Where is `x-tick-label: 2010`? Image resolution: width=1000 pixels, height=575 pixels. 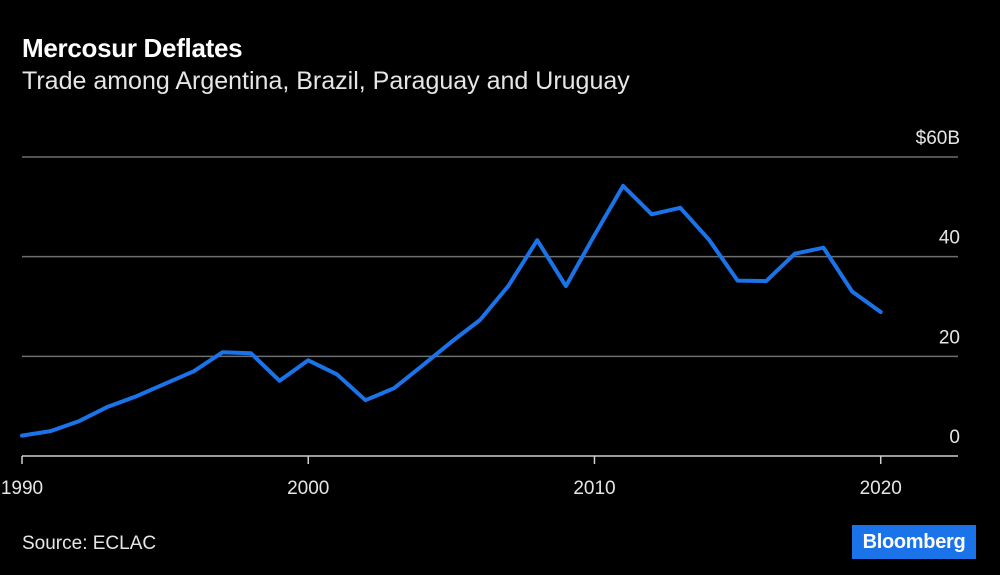 x-tick-label: 2010 is located at coordinates (594, 488).